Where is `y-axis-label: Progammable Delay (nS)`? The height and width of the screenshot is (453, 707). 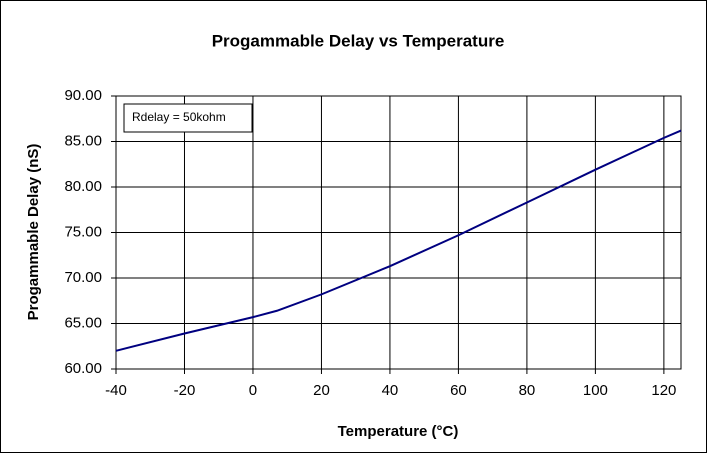 y-axis-label: Progammable Delay (nS) is located at coordinates (33, 232).